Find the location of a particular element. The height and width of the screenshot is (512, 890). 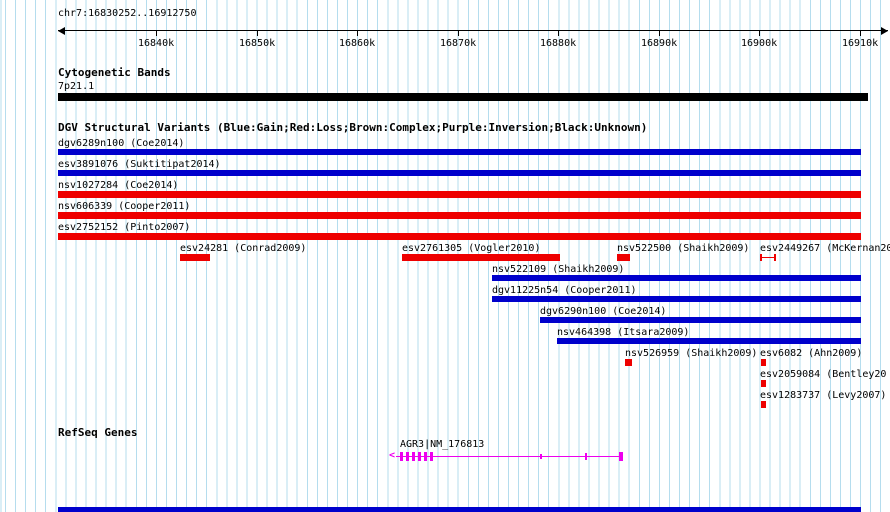

gene-intron-line is located at coordinates (509, 456).